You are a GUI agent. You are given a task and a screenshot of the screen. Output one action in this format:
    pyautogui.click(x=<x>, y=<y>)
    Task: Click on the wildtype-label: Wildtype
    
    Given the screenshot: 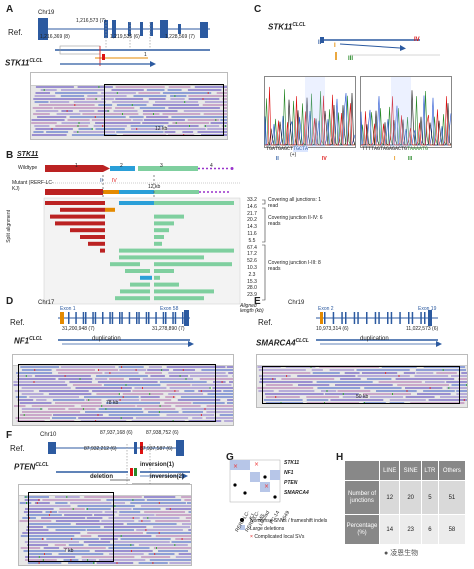 What is the action you would take?
    pyautogui.click(x=28, y=168)
    